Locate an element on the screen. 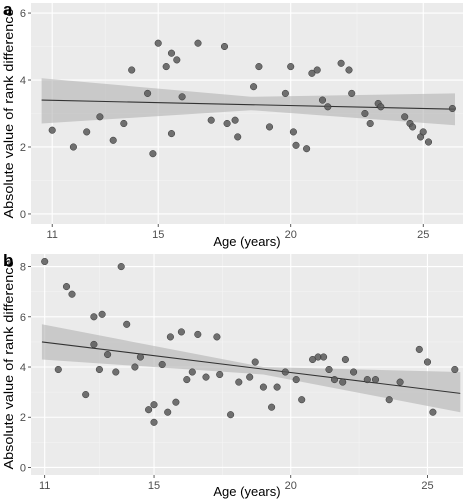 This screenshot has width=474, height=502. y-tick-label: 2 is located at coordinates (23, 418).